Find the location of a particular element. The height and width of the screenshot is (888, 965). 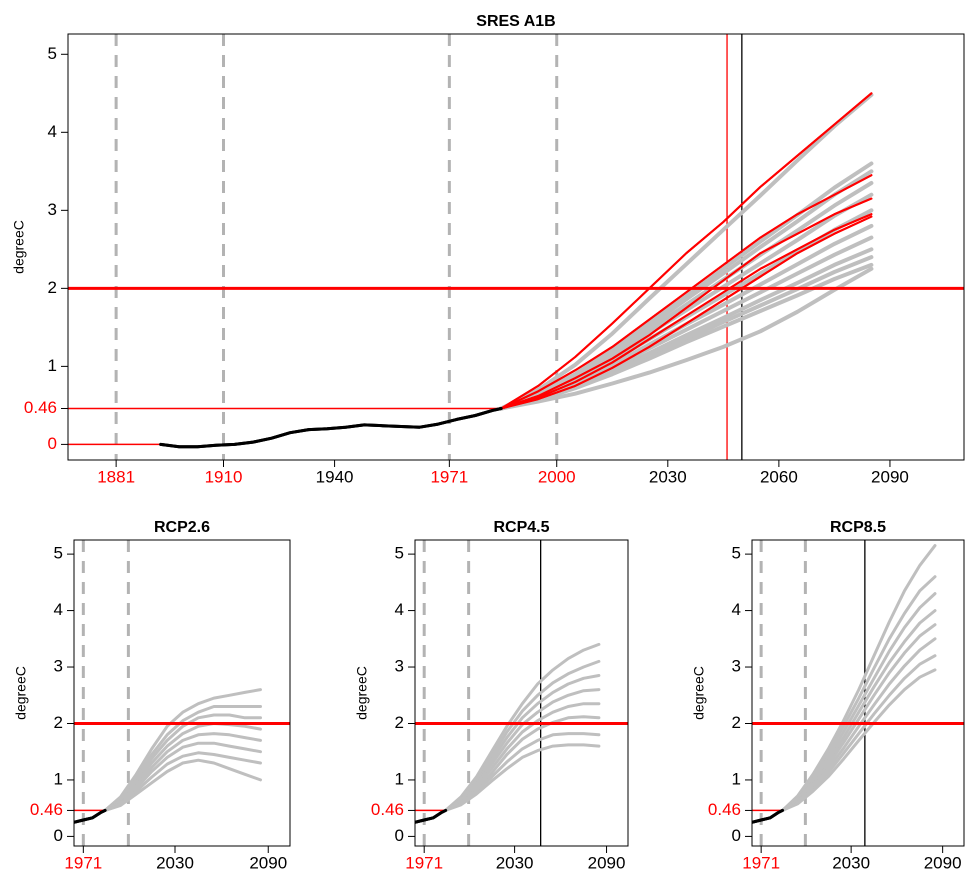

x-tick-label: 2060 is located at coordinates (779, 476).